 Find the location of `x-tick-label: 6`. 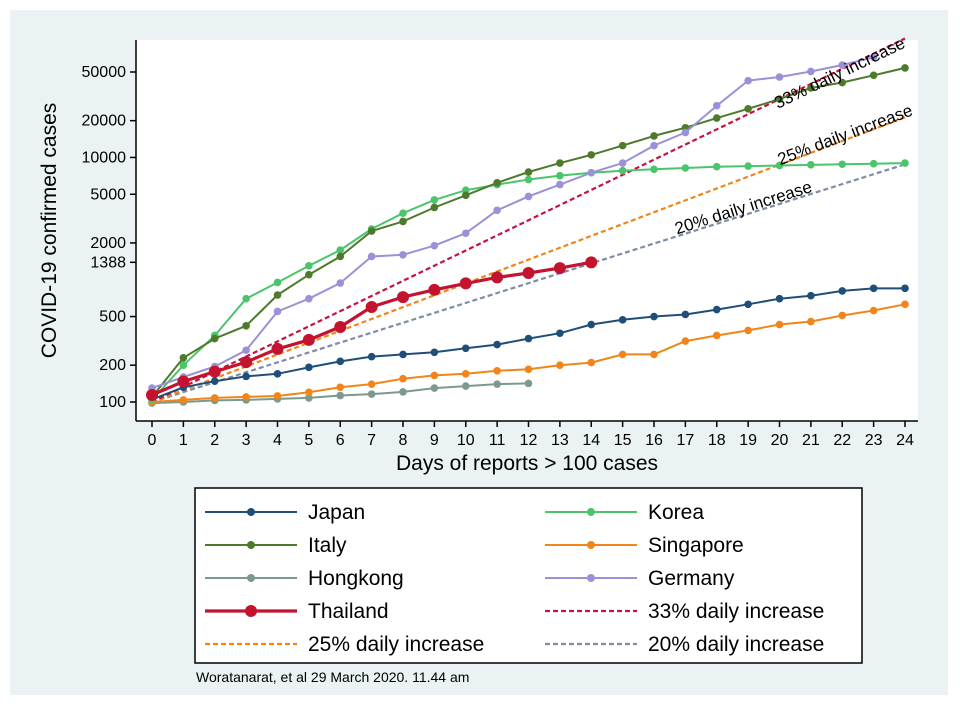

x-tick-label: 6 is located at coordinates (340, 440).